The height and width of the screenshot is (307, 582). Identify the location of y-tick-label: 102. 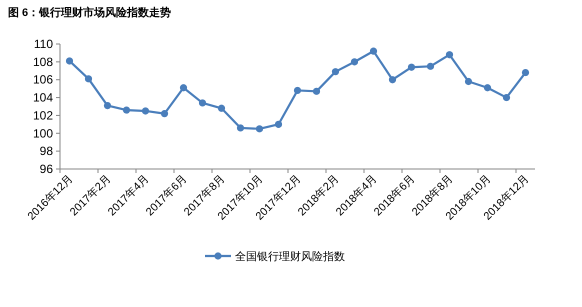
(43, 115).